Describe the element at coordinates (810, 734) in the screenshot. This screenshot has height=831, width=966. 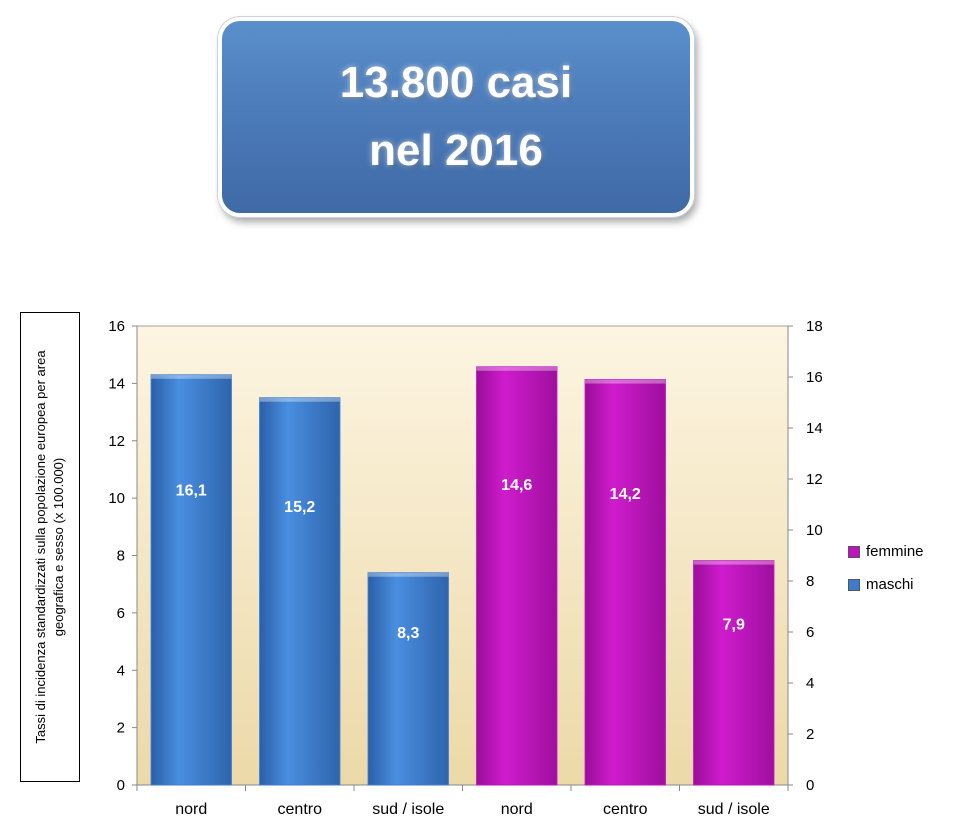
I see `y-tick-label-right: 2` at that location.